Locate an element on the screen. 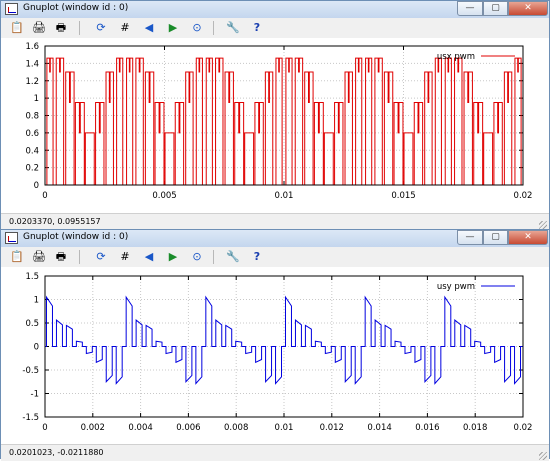  status-bar: 0.0203370, 0.0955157 is located at coordinates (275, 221).